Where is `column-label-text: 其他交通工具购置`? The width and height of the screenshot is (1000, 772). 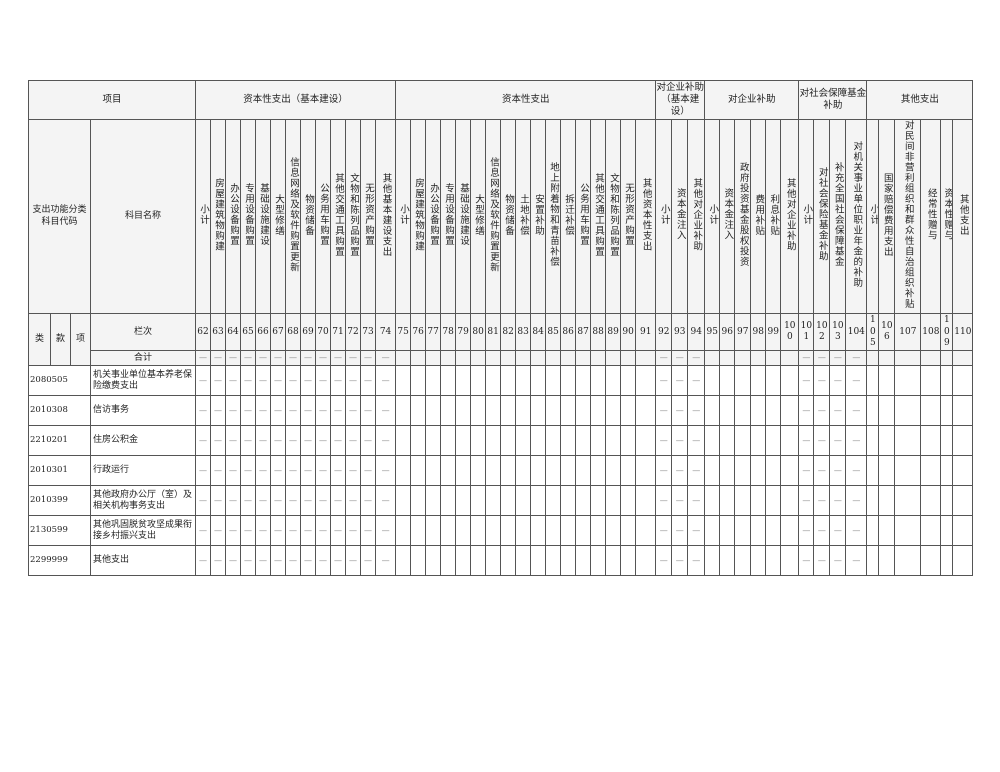
column-label-text: 其他交通工具购置 is located at coordinates (338, 214).